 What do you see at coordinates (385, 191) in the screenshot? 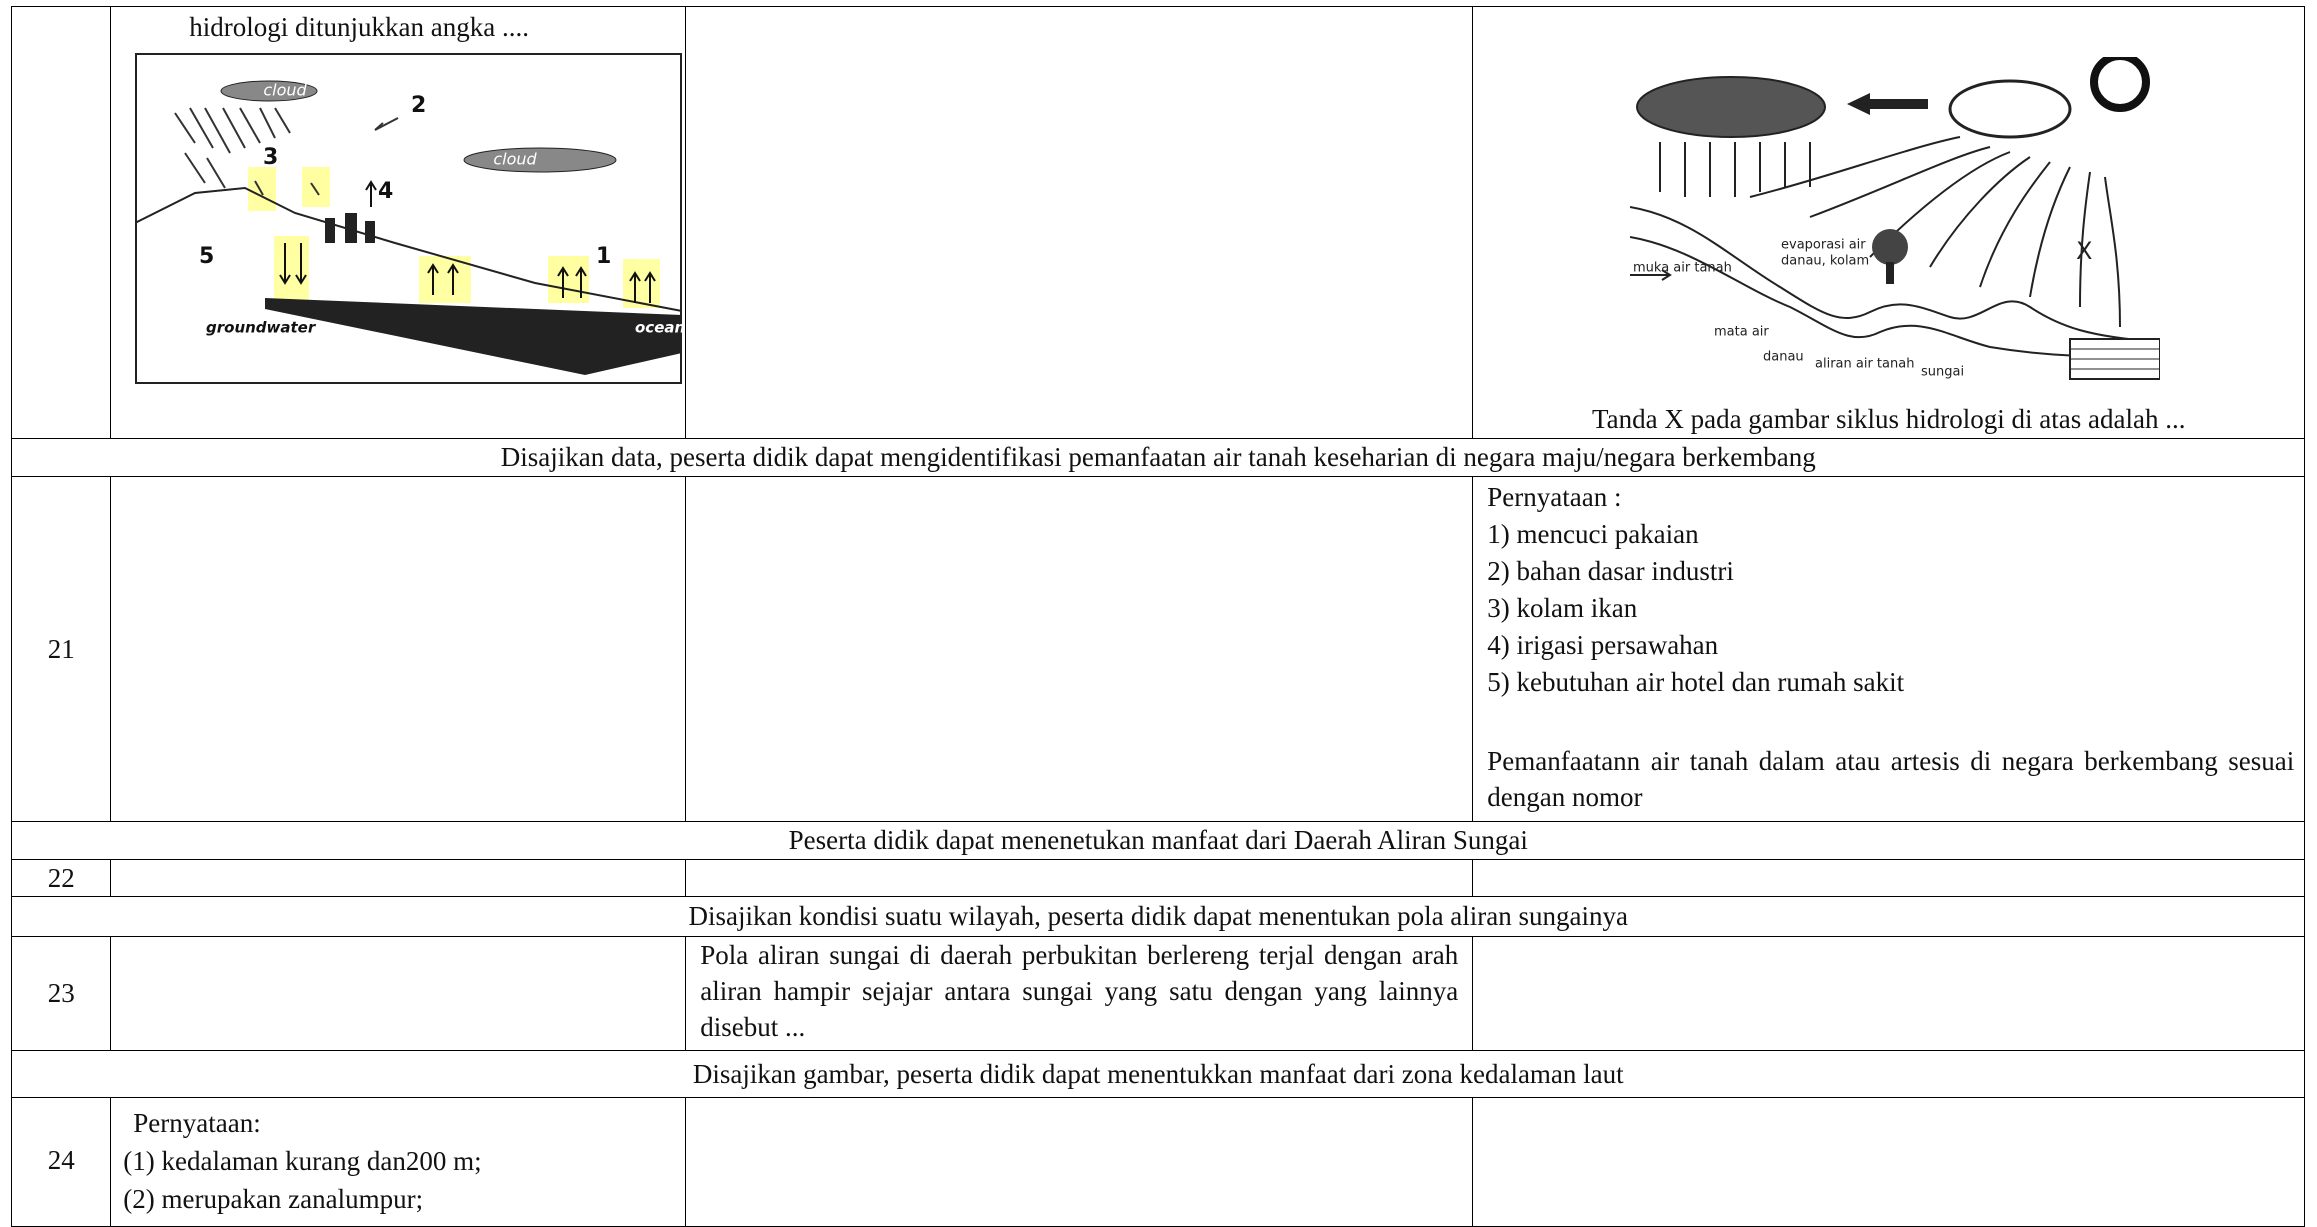
I see `figure-label: 4` at bounding box center [385, 191].